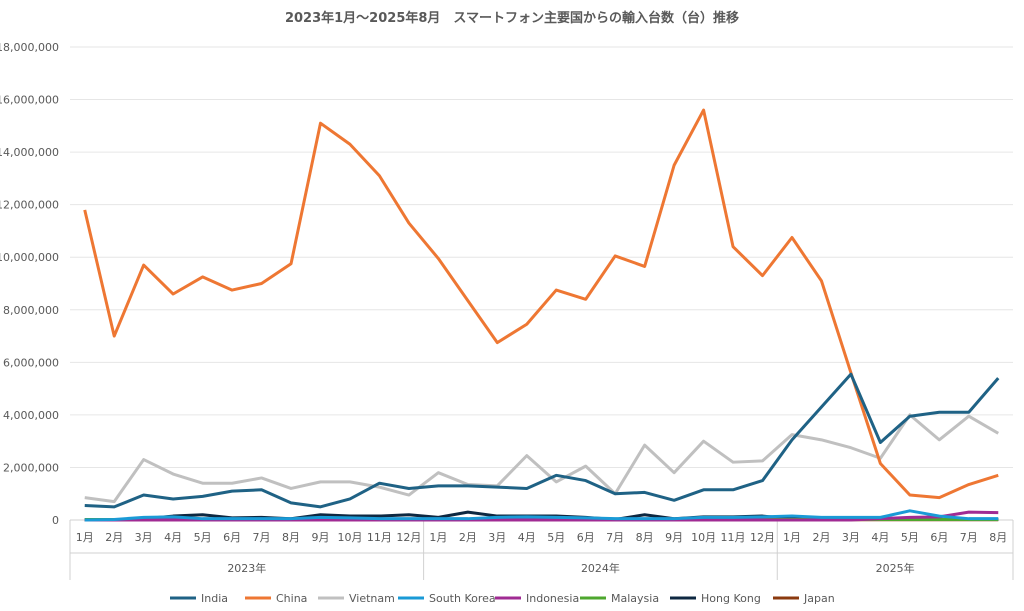  I want to click on legend-label: Japan, so click(819, 598).